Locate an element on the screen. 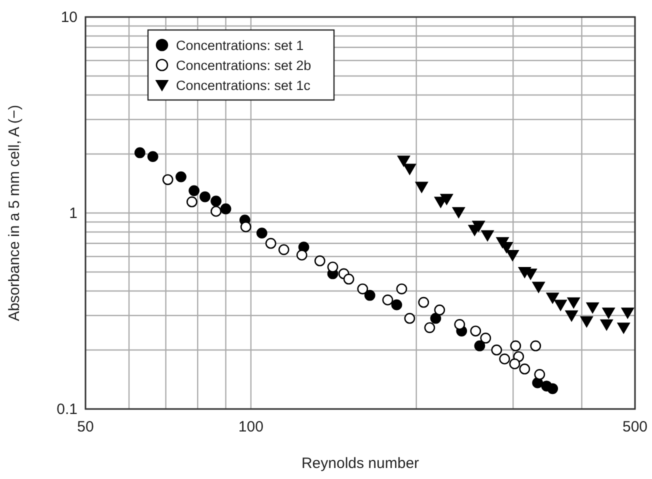 This screenshot has width=652, height=479. y-tick-label: 10 is located at coordinates (69, 17).